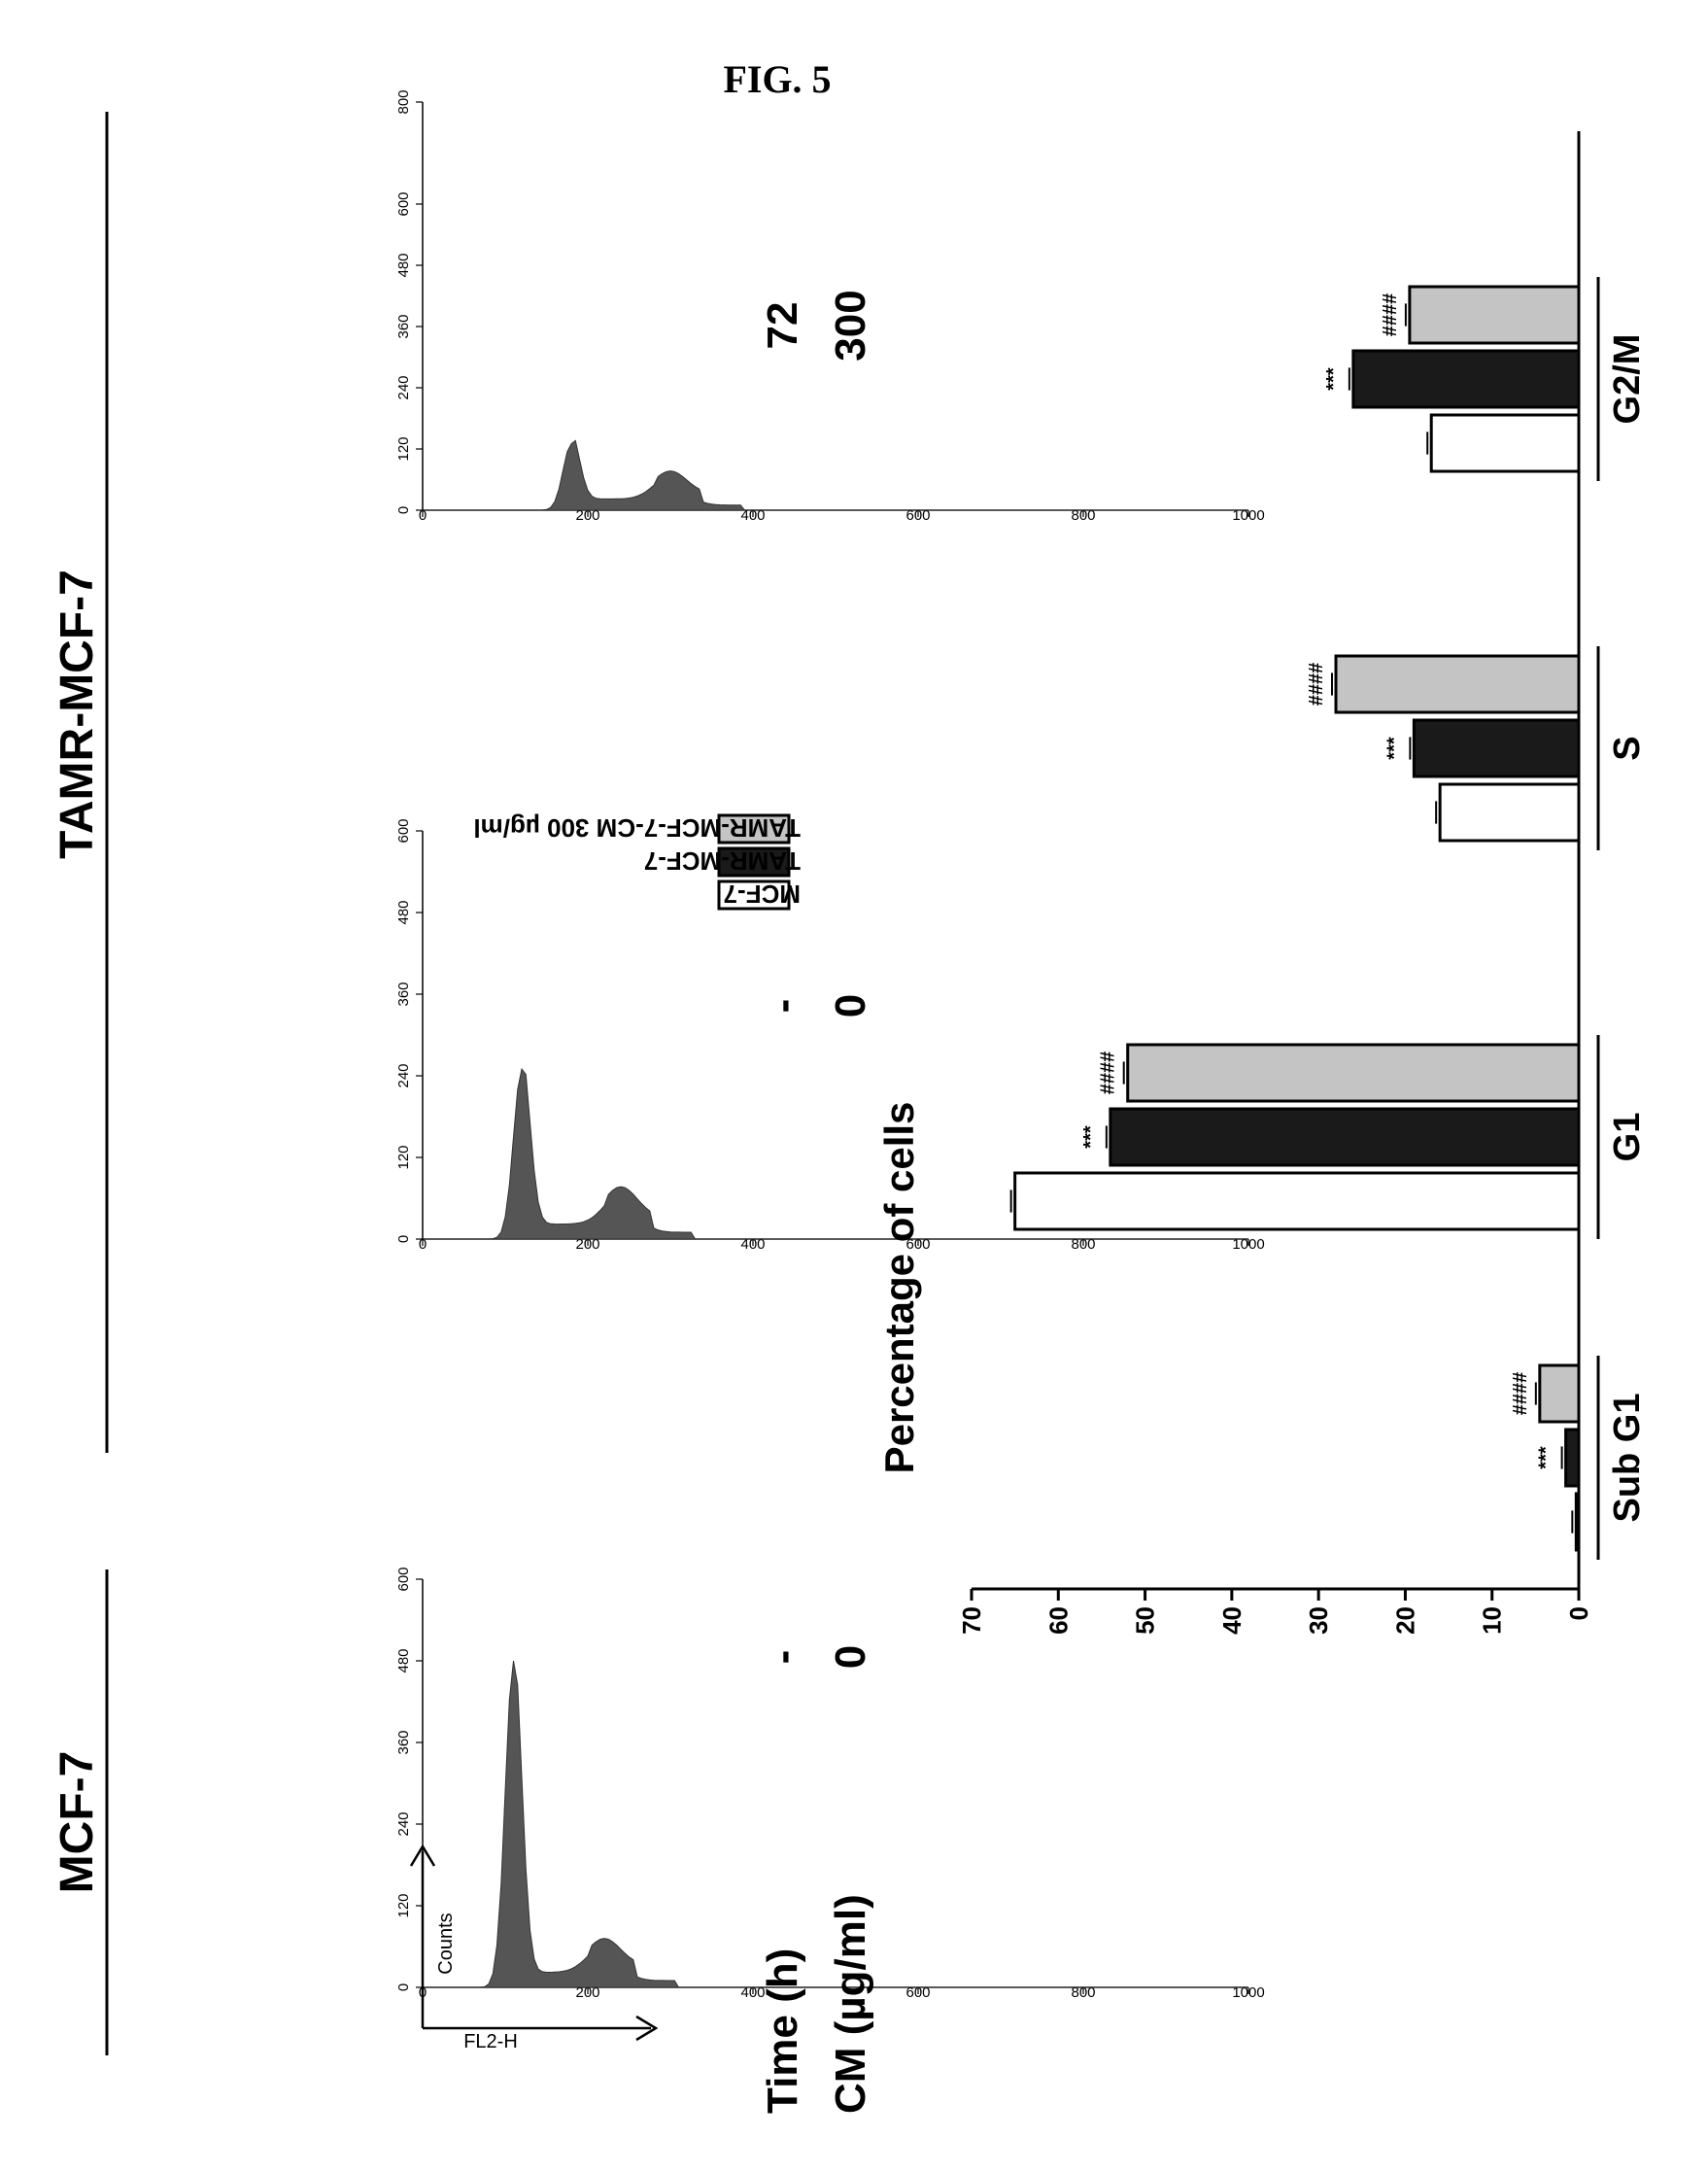 The image size is (1708, 2172). Describe the element at coordinates (422, 1936) in the screenshot. I see `hist-y-arrow-icon` at that location.